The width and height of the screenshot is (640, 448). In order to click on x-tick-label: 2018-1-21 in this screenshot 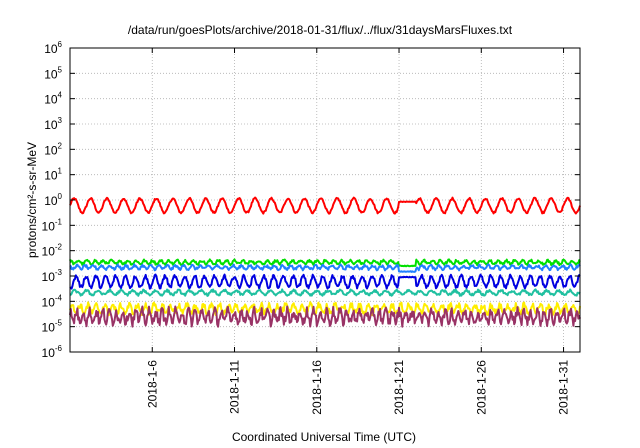, I will do `click(399, 387)`.